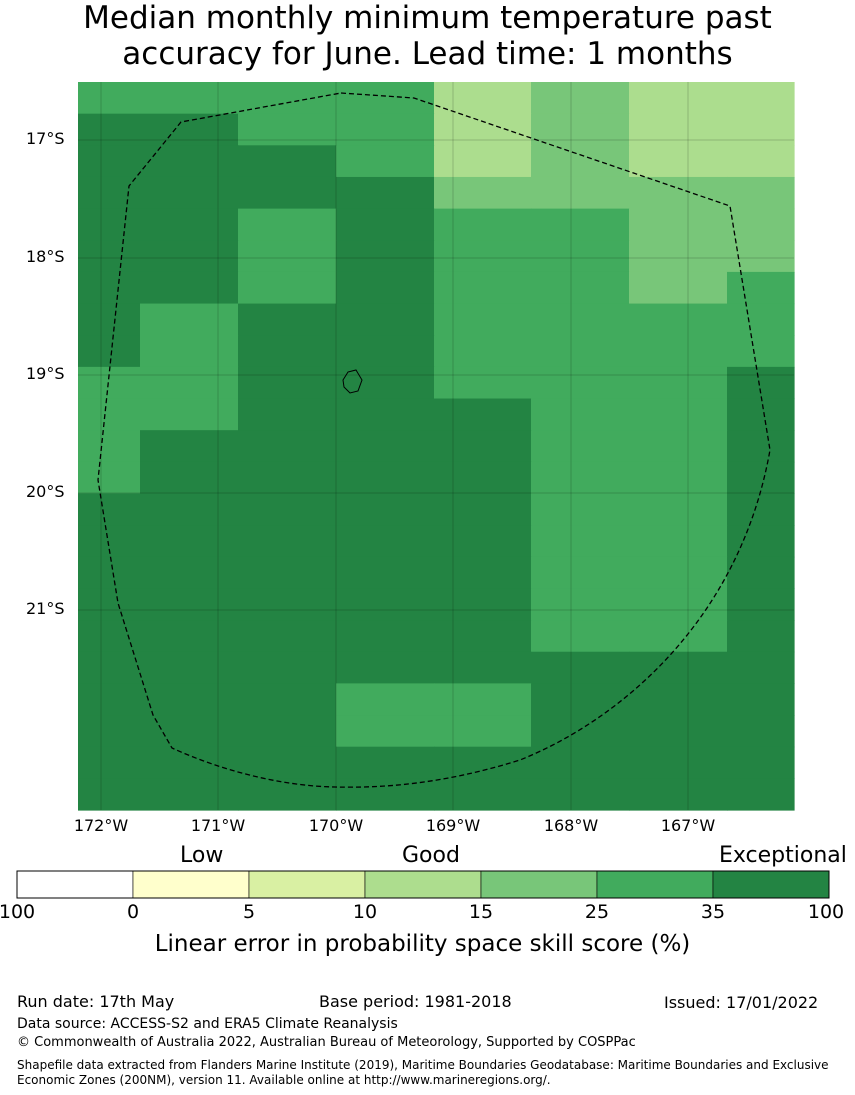  I want to click on lat-label-19s: 19°S, so click(45, 373).